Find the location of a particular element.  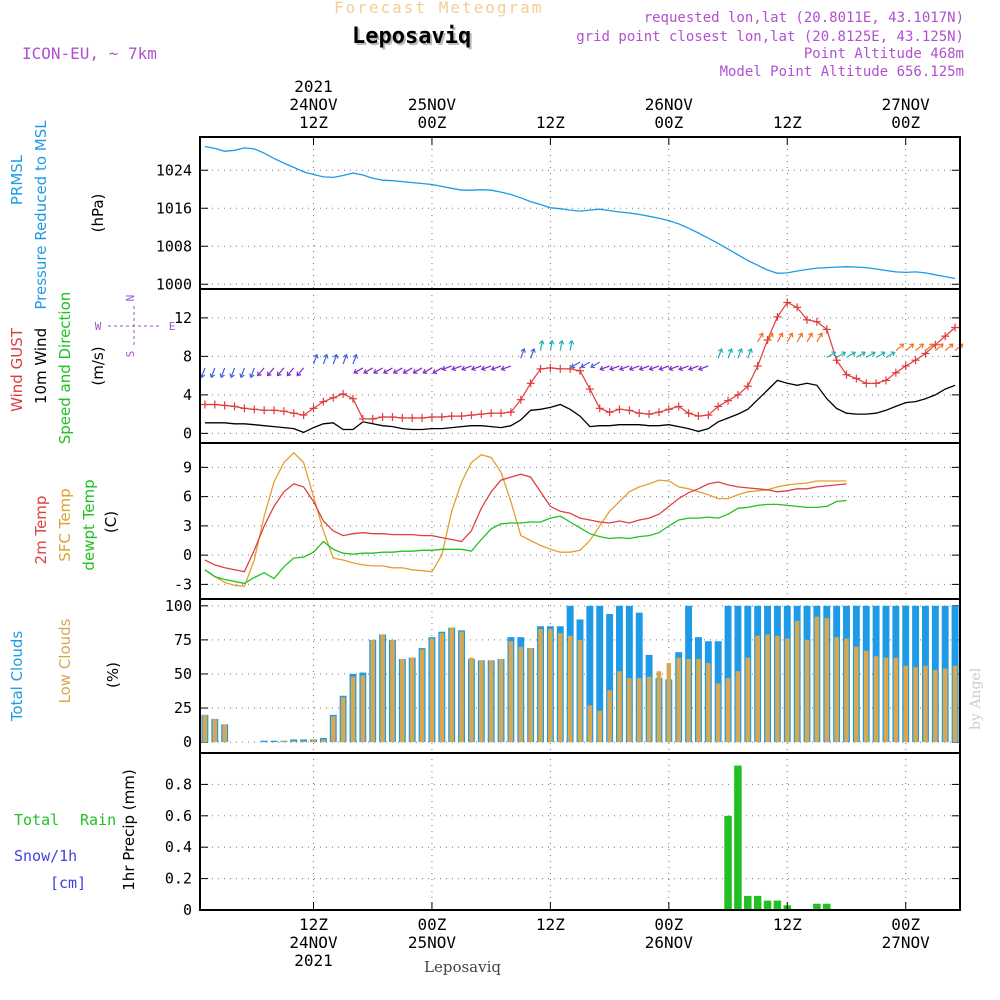

y-tick-label: 0 is located at coordinates (187, 742).